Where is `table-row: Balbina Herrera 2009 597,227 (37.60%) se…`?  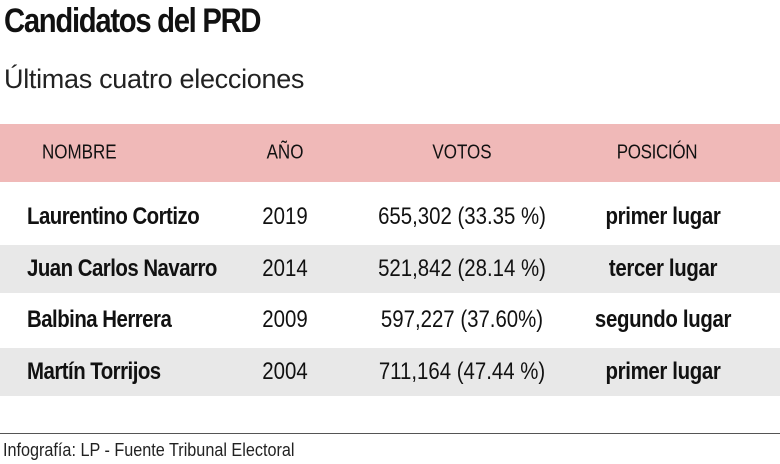
table-row: Balbina Herrera 2009 597,227 (37.60%) se… is located at coordinates (390, 320).